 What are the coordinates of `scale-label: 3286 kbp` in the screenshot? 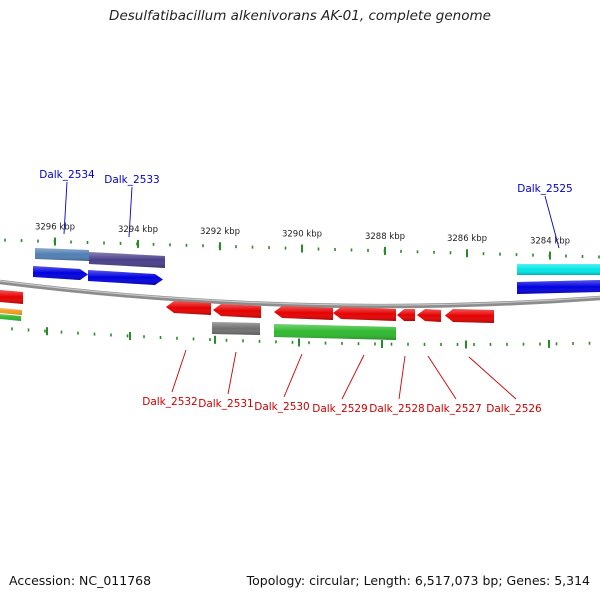 It's located at (467, 239).